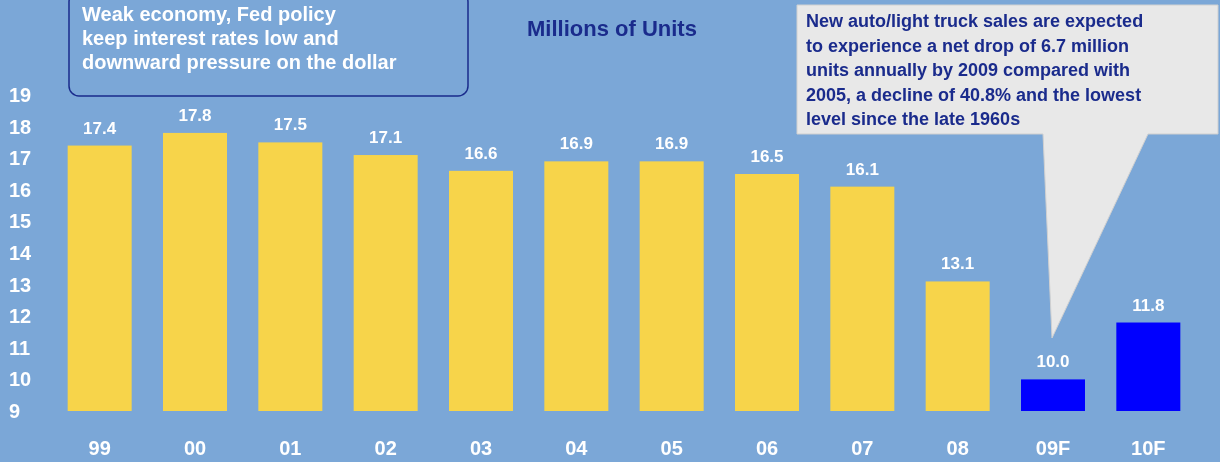 This screenshot has width=1220, height=462. What do you see at coordinates (767, 448) in the screenshot?
I see `x-tick-label: 06` at bounding box center [767, 448].